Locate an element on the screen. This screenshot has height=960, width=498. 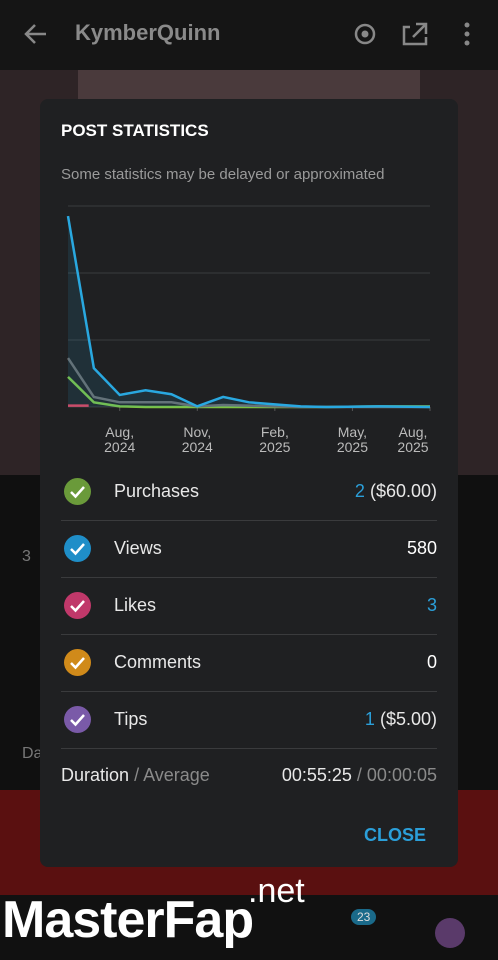
stat-row: Comments 0 is located at coordinates (249, 663).